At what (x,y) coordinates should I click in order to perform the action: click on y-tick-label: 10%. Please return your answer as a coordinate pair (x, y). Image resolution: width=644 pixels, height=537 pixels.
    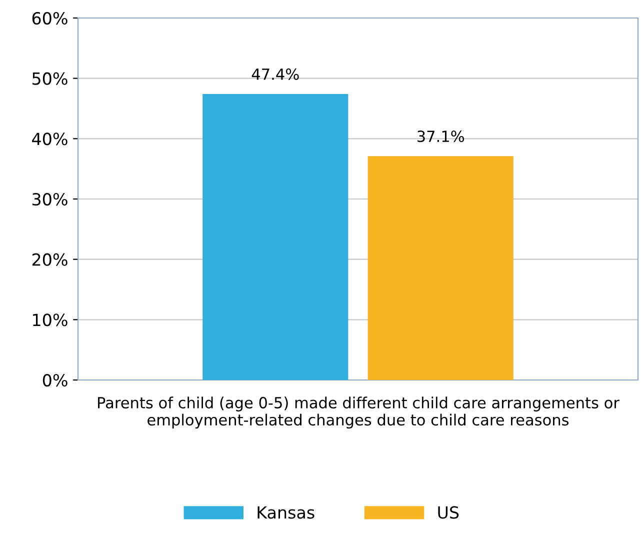
    Looking at the image, I should click on (50, 320).